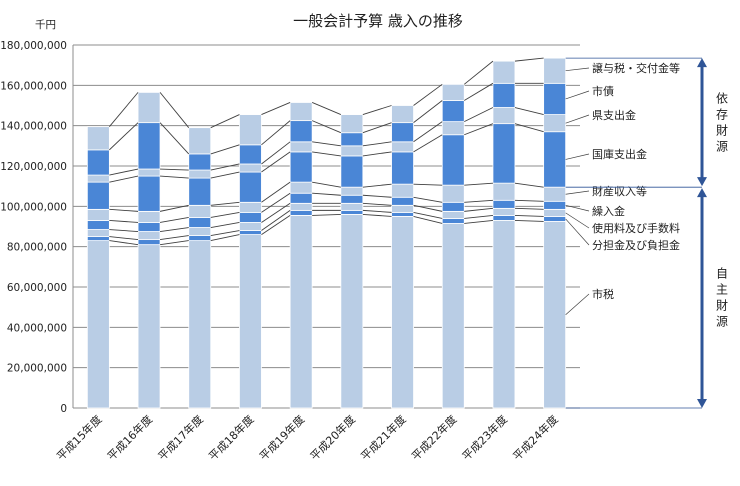  I want to click on group-label-independent: 自主財源, so click(722, 298).